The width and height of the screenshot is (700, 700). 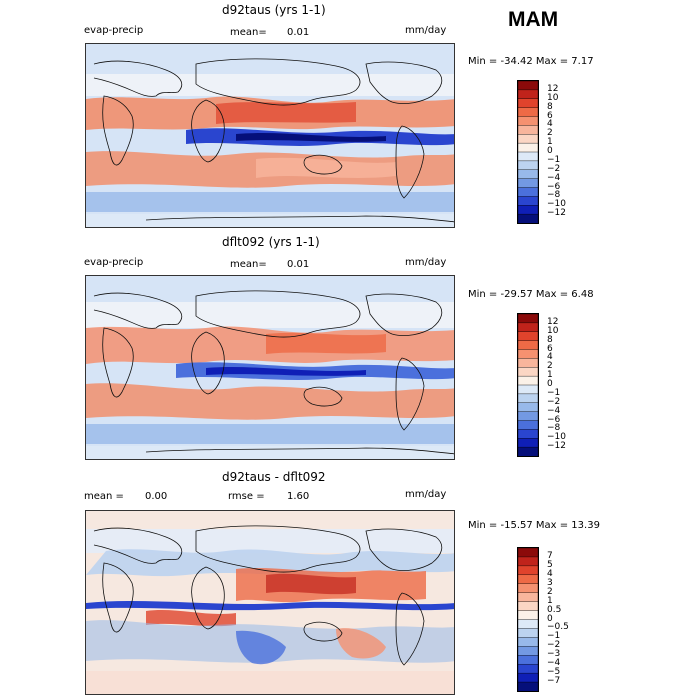 I want to click on panel-1-title: d92taus (yrs 1-1), so click(x=274, y=10).